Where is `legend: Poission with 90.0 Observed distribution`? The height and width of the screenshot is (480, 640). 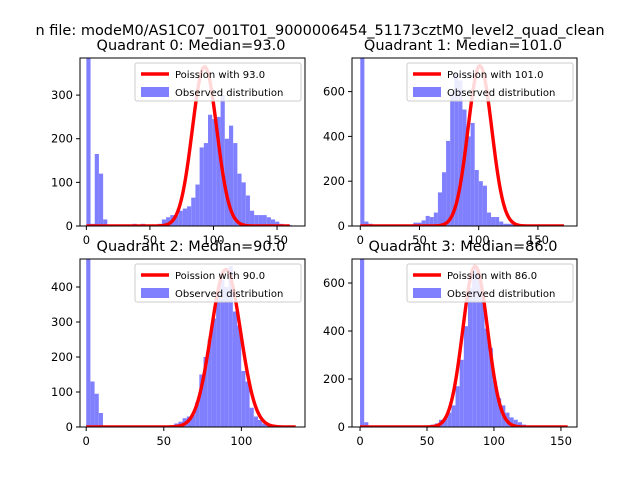
legend: Poission with 90.0 Observed distribution is located at coordinates (218, 283).